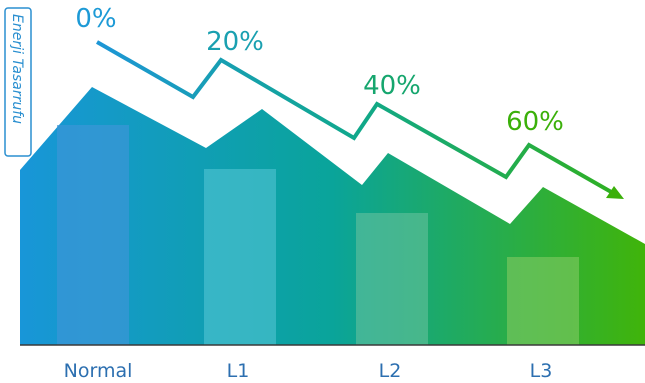 The height and width of the screenshot is (383, 645). What do you see at coordinates (541, 371) in the screenshot?
I see `category-label: L3` at bounding box center [541, 371].